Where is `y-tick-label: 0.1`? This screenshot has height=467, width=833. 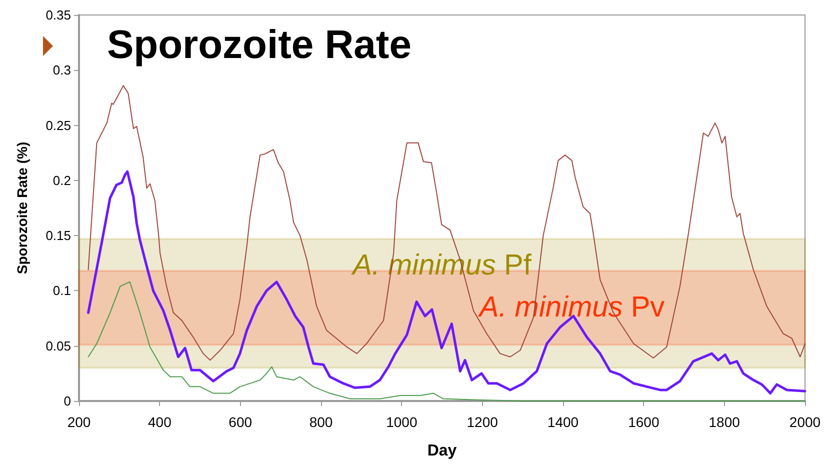 y-tick-label: 0.1 is located at coordinates (61, 290).